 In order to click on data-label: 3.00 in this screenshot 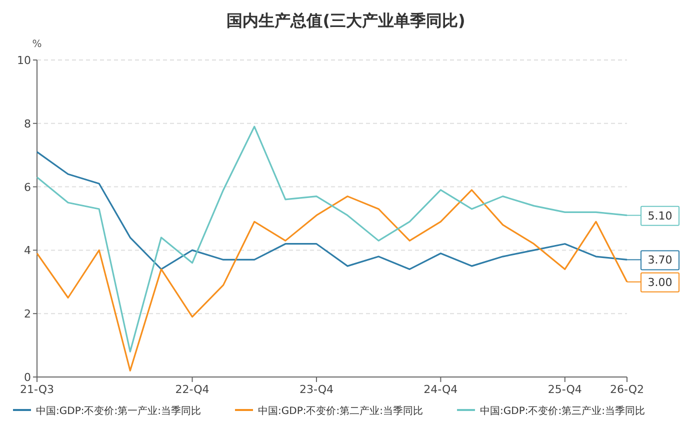, I will do `click(660, 282)`.